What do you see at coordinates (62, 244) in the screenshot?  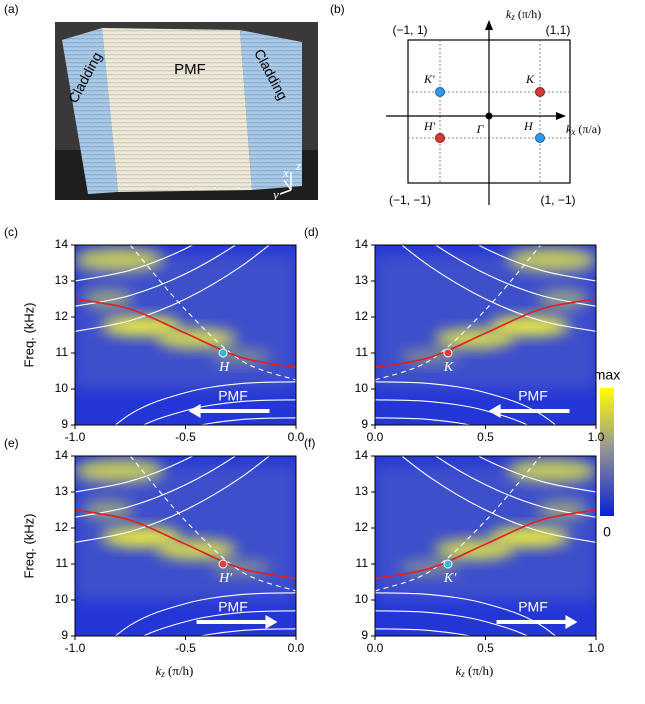 I see `y-tick-label: 14` at bounding box center [62, 244].